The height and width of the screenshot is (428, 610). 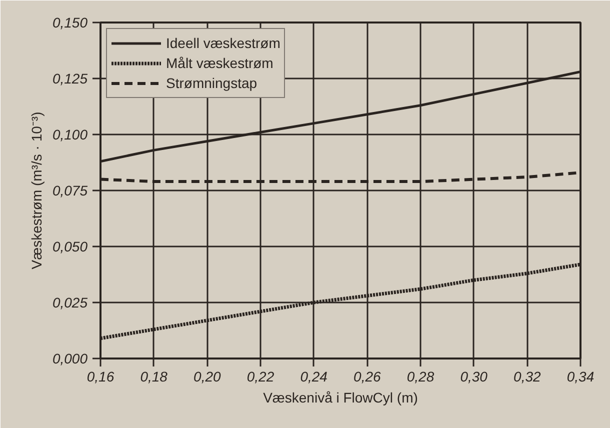 I want to click on y-tick-label: 0,000, so click(x=70, y=358).